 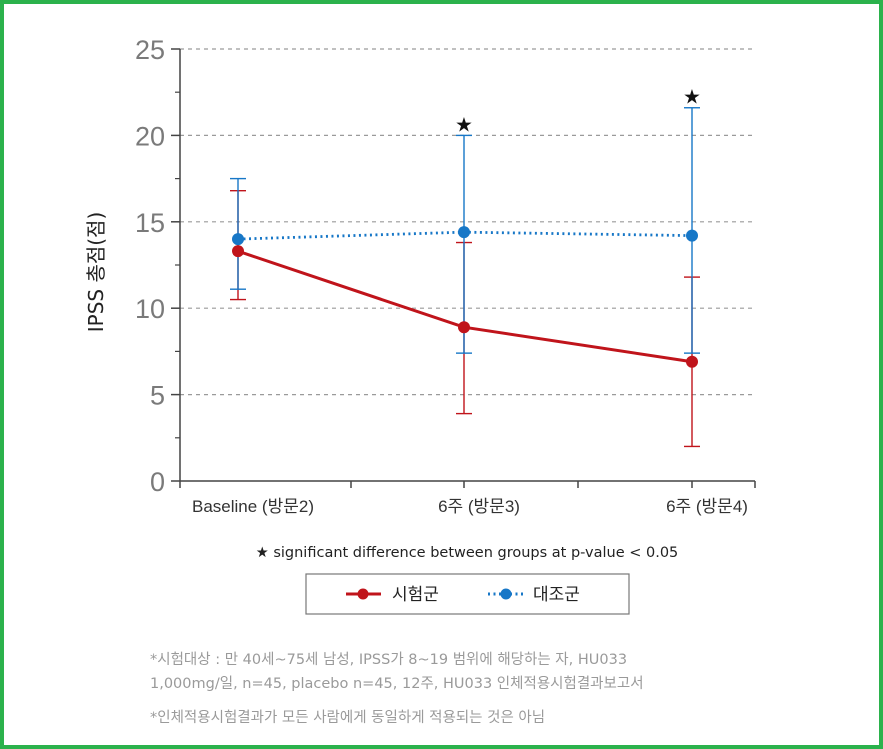 I want to click on y-tick-label-10: 10, so click(x=150, y=309).